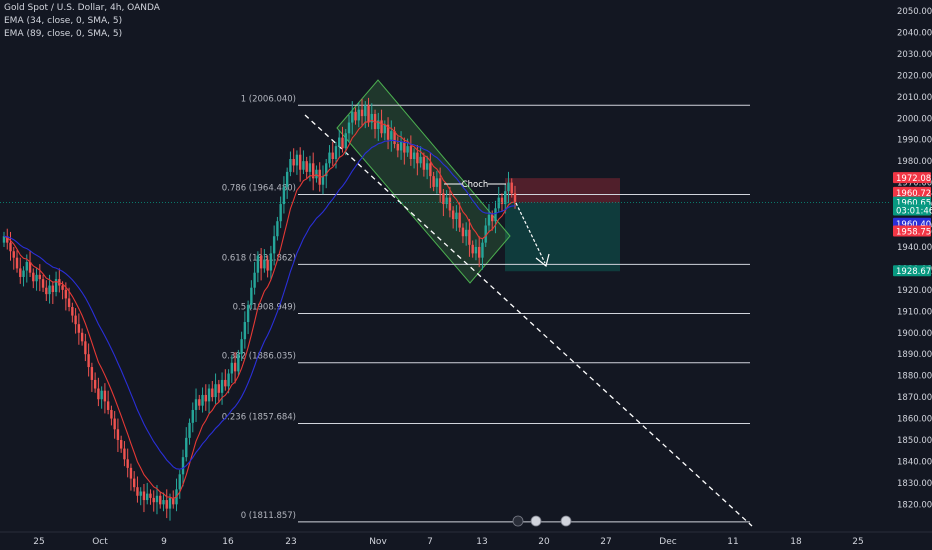  I want to click on x-tick-label: 16, so click(228, 542).